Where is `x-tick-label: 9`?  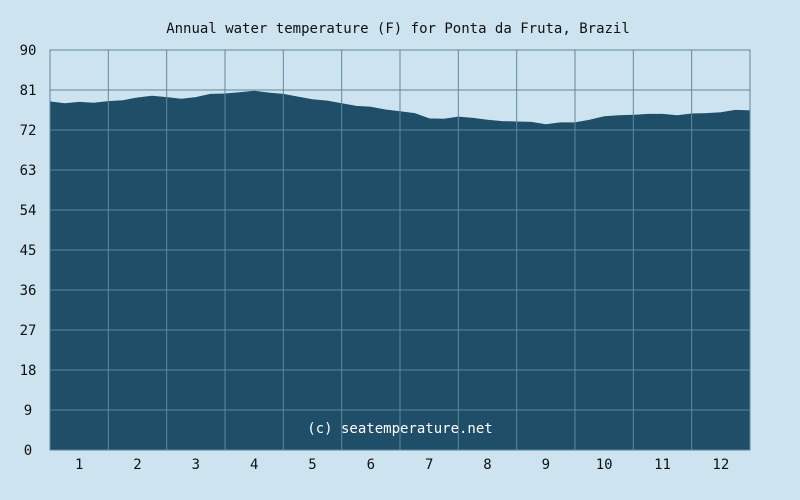 x-tick-label: 9 is located at coordinates (546, 465).